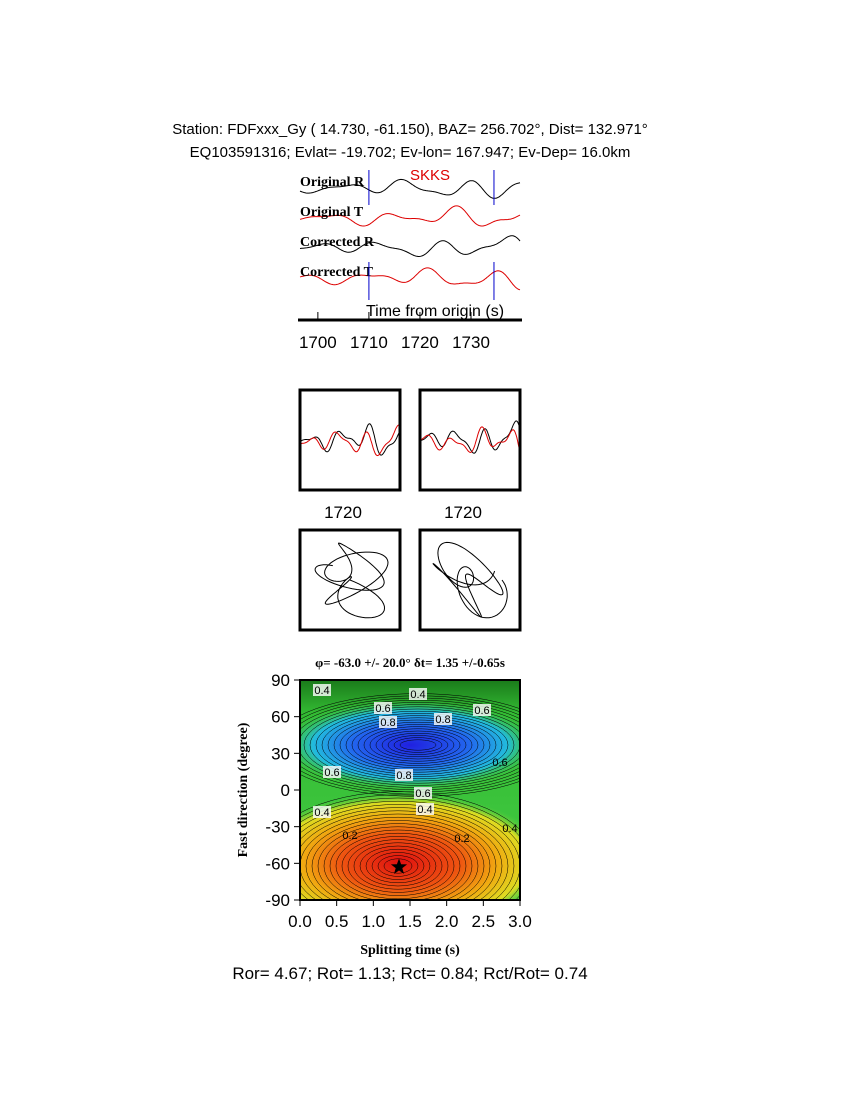  What do you see at coordinates (520, 921) in the screenshot?
I see `x-tick-label: 3.0` at bounding box center [520, 921].